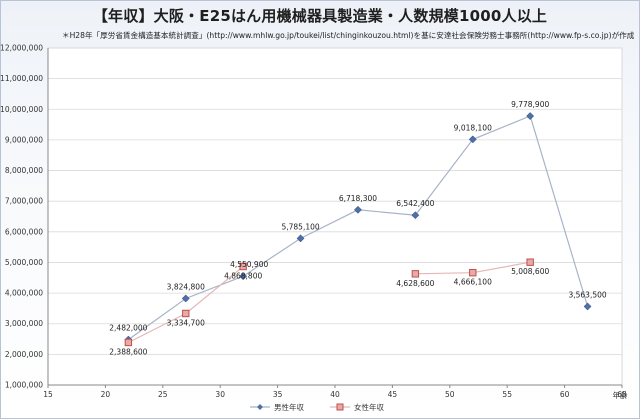 The image size is (640, 419). Describe the element at coordinates (450, 394) in the screenshot. I see `x-tick-label: 50` at that location.